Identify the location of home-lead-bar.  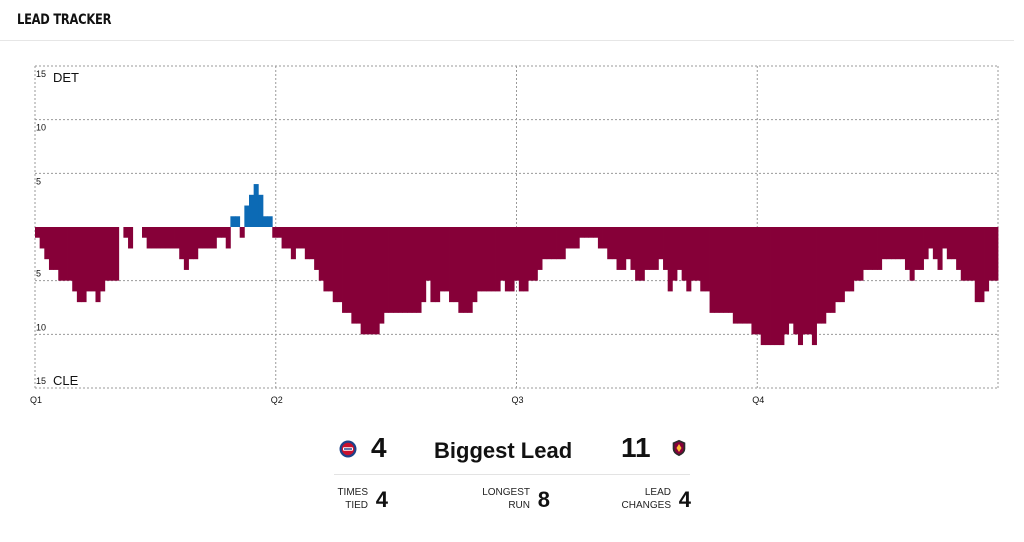
(238, 221).